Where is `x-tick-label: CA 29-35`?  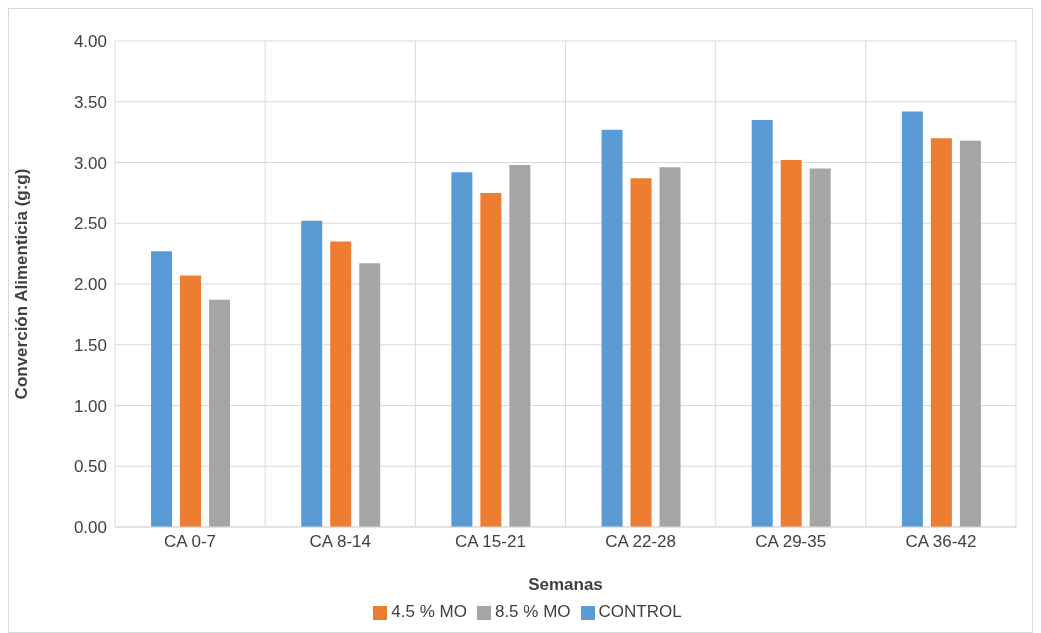
x-tick-label: CA 29-35 is located at coordinates (791, 542).